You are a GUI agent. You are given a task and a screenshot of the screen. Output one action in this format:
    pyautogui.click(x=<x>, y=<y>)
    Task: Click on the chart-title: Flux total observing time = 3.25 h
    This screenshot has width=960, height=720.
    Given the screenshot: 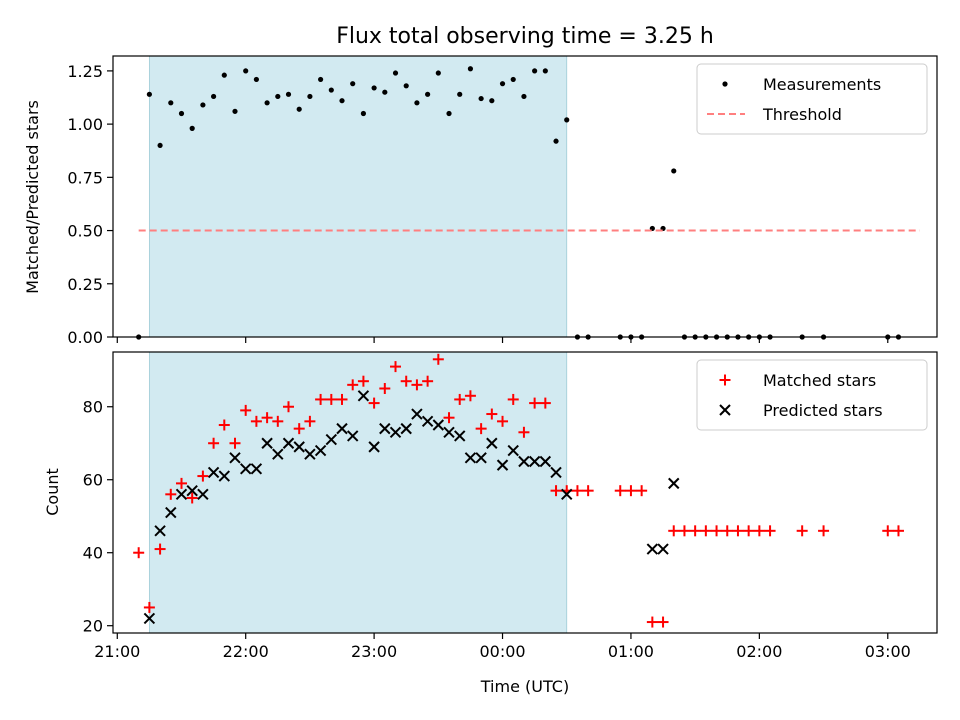 What is the action you would take?
    pyautogui.click(x=525, y=36)
    